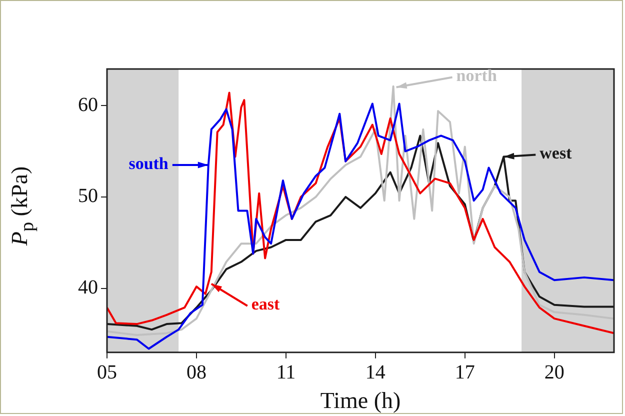  Describe the element at coordinates (88, 196) in the screenshot. I see `y-tick-label: 50` at that location.